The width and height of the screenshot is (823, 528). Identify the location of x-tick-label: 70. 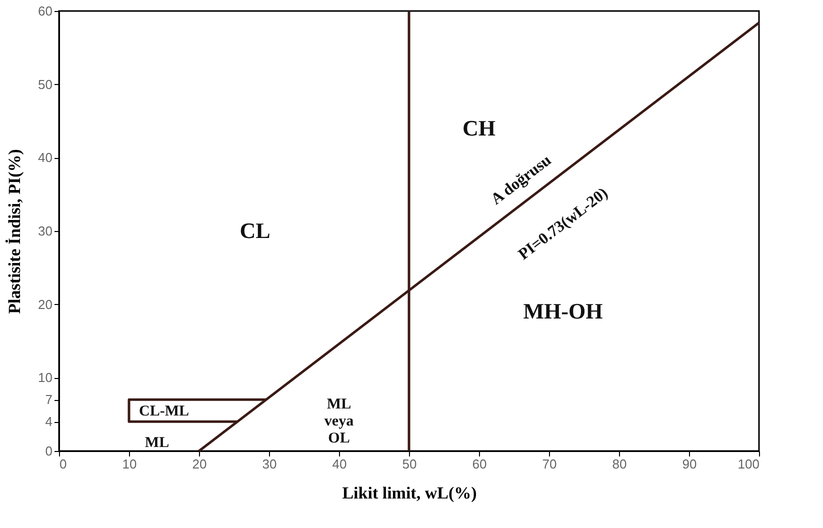
(549, 464).